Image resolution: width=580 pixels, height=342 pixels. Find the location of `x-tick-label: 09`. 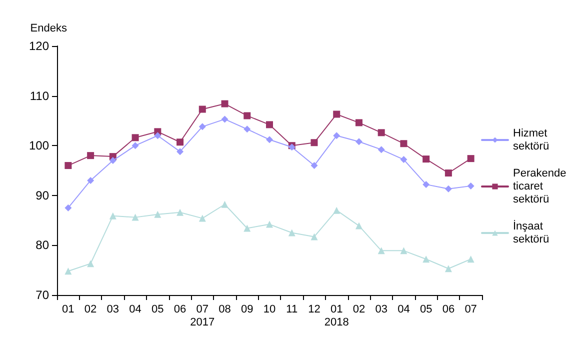

x-tick-label: 09 is located at coordinates (247, 310).